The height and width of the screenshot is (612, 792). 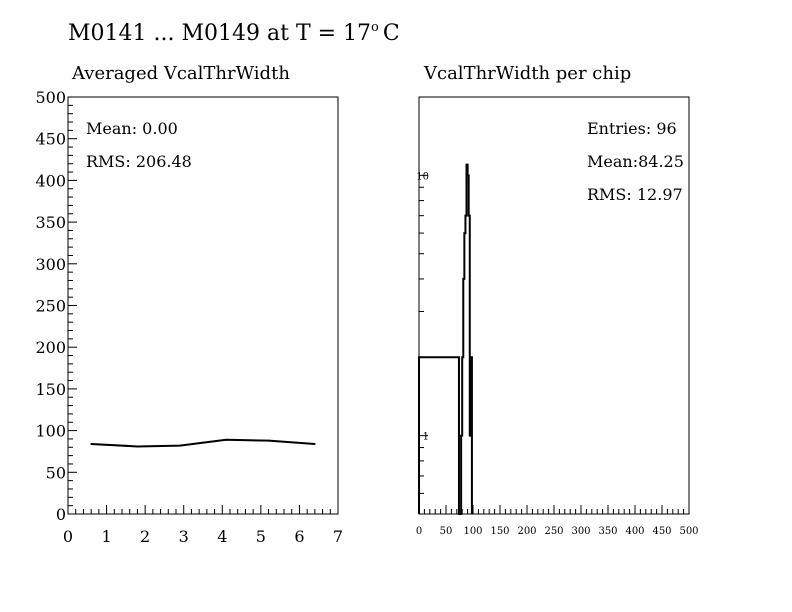 I want to click on right-y-tick-label: 10, so click(x=422, y=176).